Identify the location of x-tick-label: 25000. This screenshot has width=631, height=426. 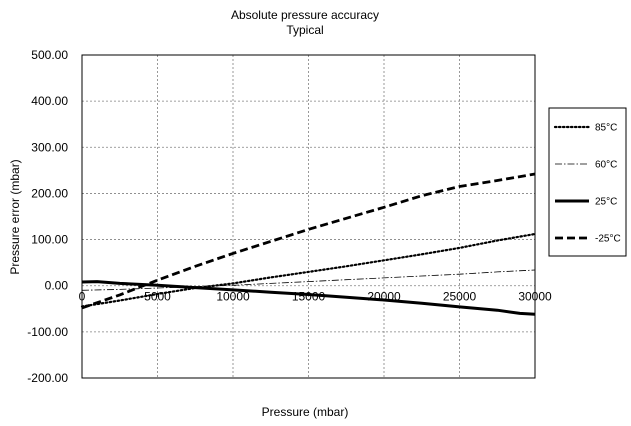
(460, 297).